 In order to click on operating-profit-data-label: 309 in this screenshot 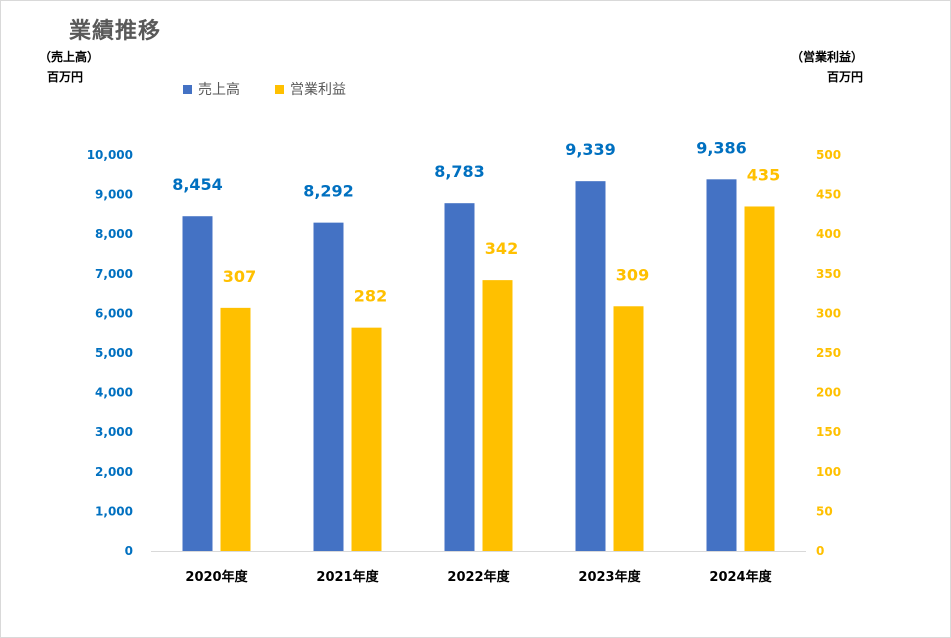, I will do `click(632, 274)`.